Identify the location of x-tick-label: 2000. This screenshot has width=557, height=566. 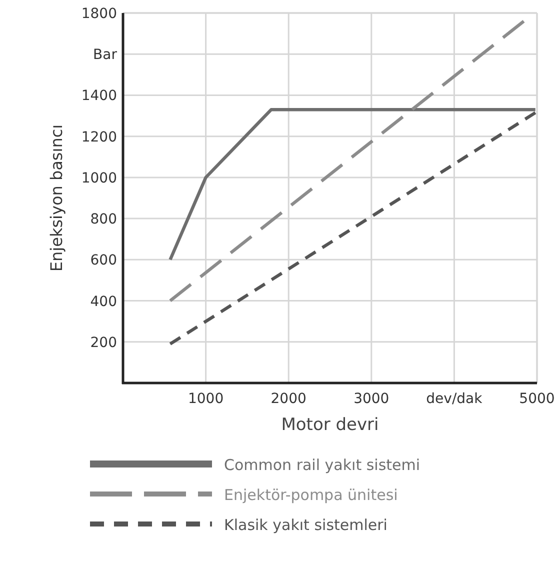
(288, 399).